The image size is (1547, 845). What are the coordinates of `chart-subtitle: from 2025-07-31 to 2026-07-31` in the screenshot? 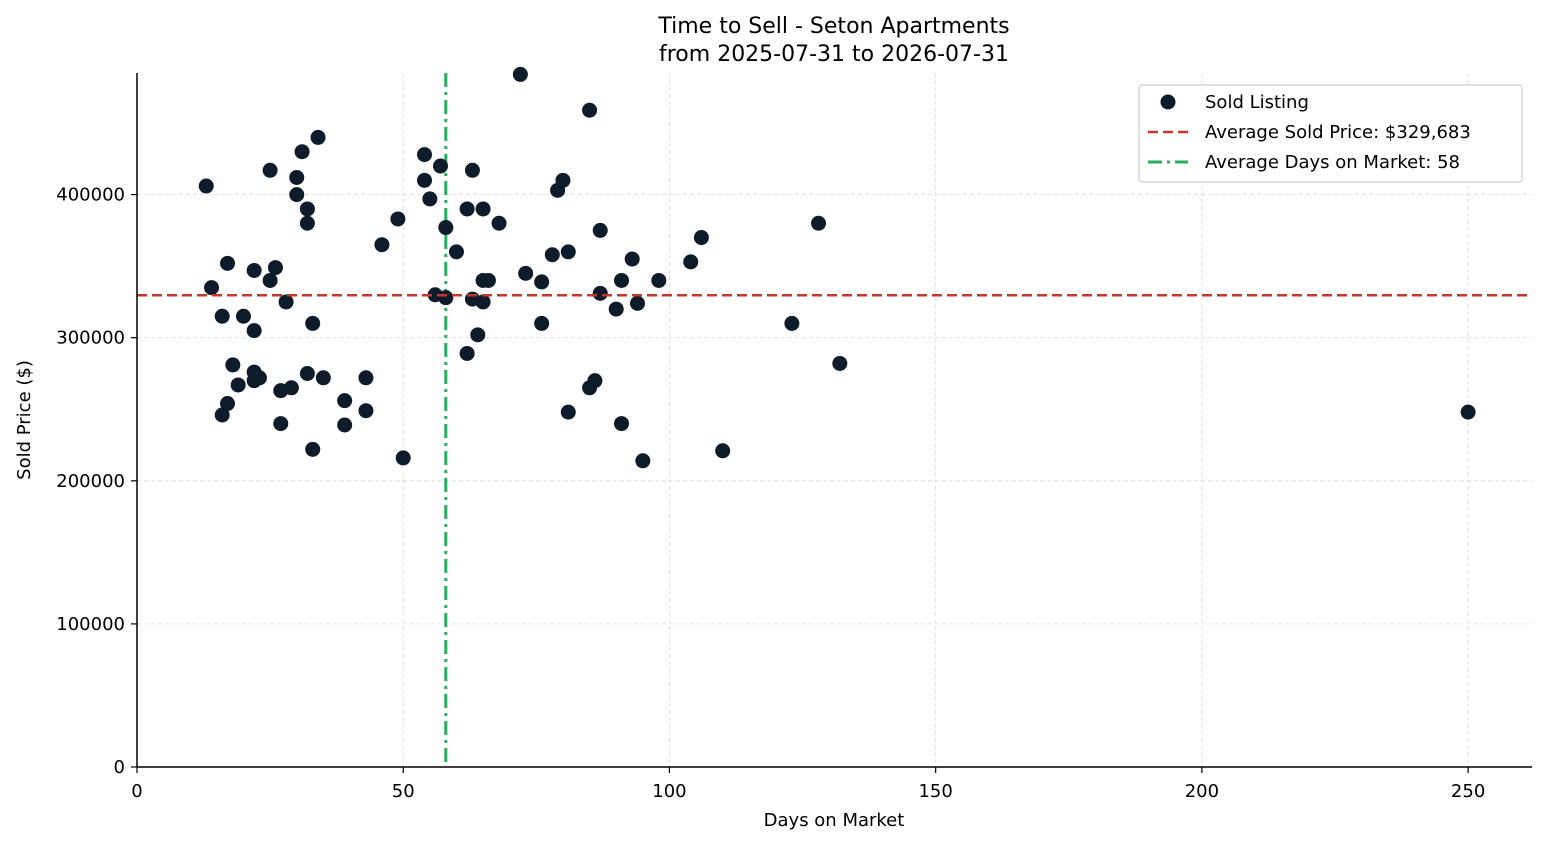 It's located at (834, 54).